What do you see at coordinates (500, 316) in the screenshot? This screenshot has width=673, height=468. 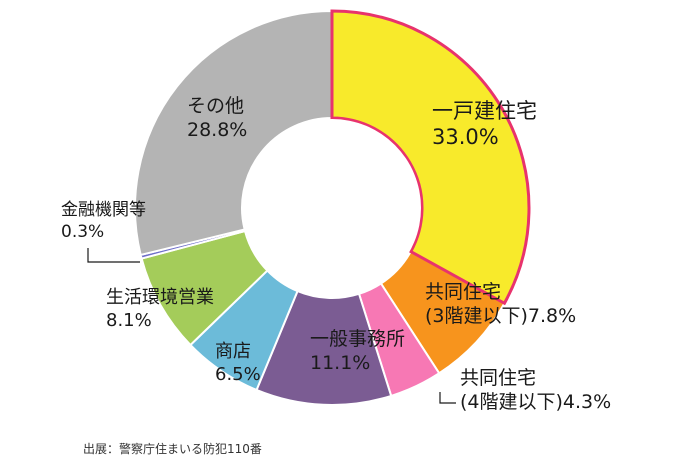 I see `slice-label-1-line-1: (3階建以下)7.8%` at bounding box center [500, 316].